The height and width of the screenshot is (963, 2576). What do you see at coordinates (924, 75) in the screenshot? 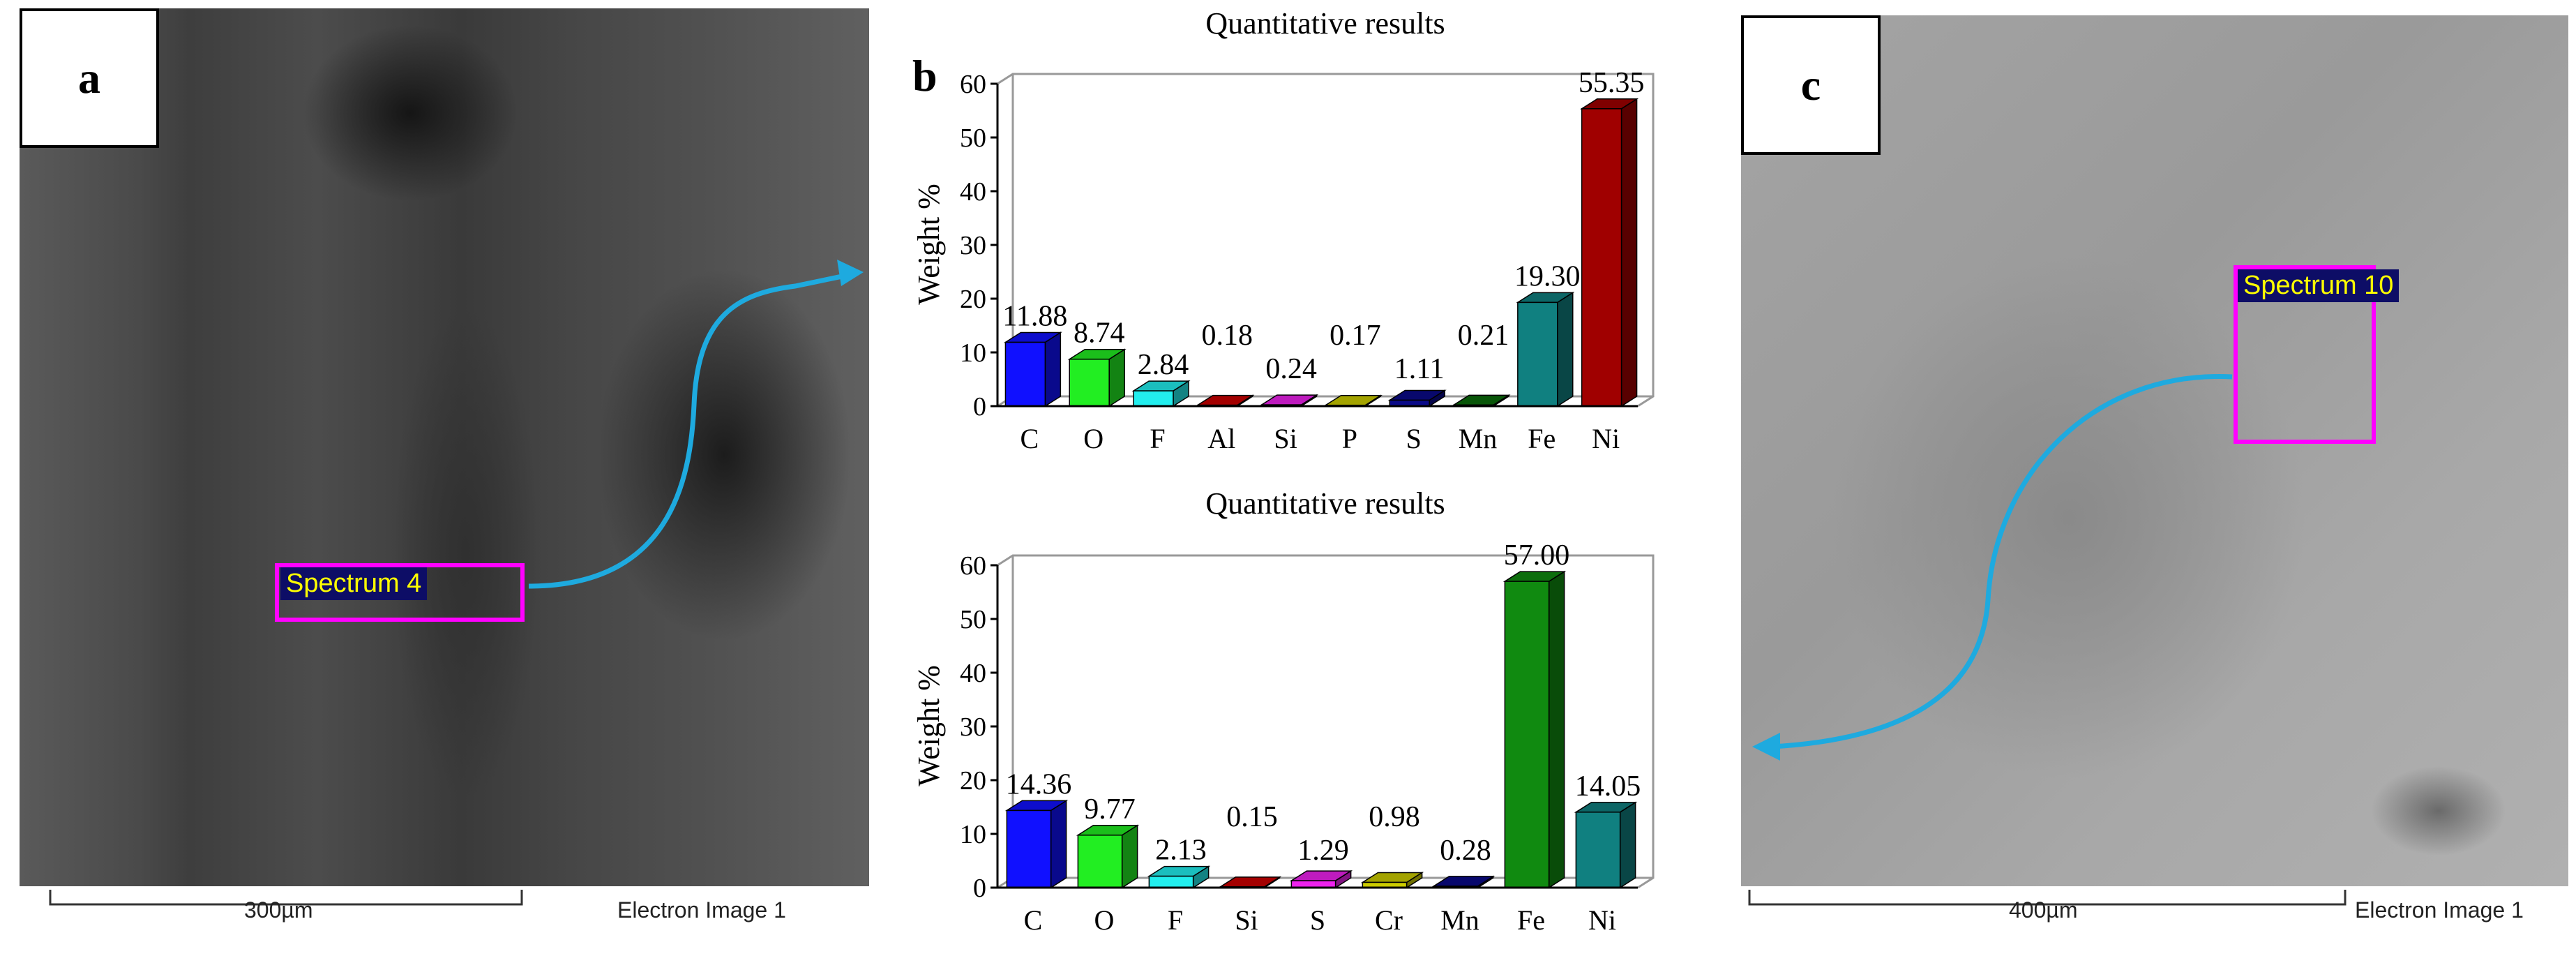
I see `panel-letter-b: b` at bounding box center [924, 75].